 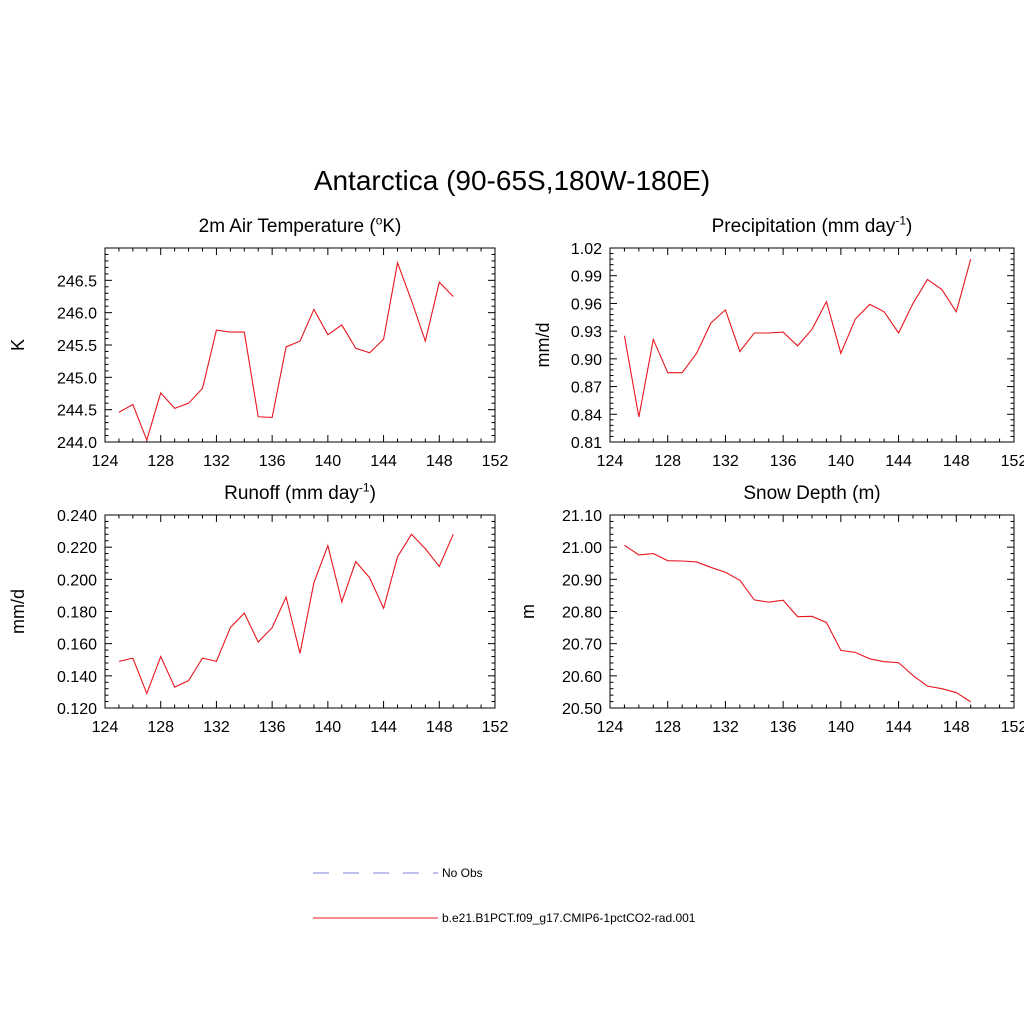 What do you see at coordinates (803, 226) in the screenshot?
I see `panel-title-precipitation-text: Precipitation (mm day` at bounding box center [803, 226].